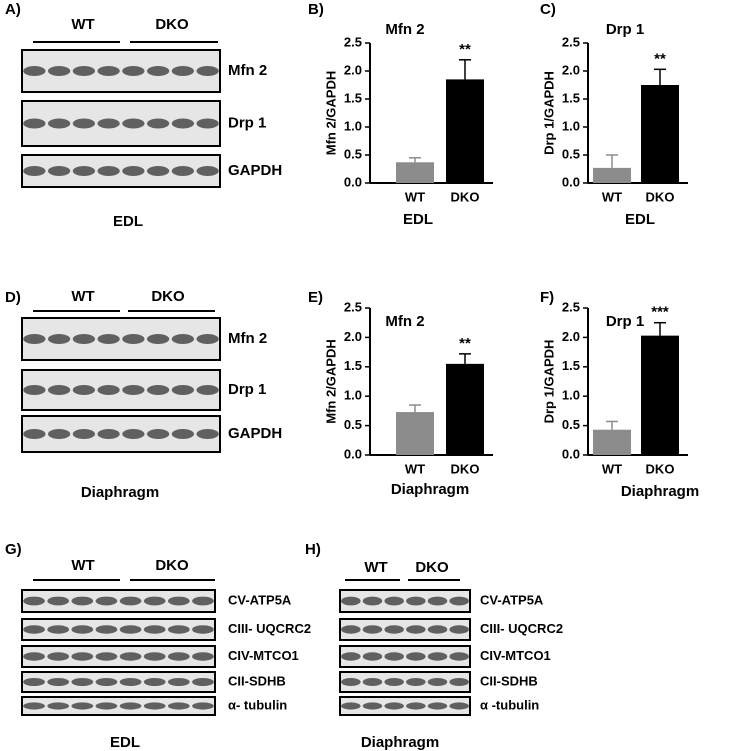  Describe the element at coordinates (660, 58) in the screenshot. I see `significance: **` at that location.